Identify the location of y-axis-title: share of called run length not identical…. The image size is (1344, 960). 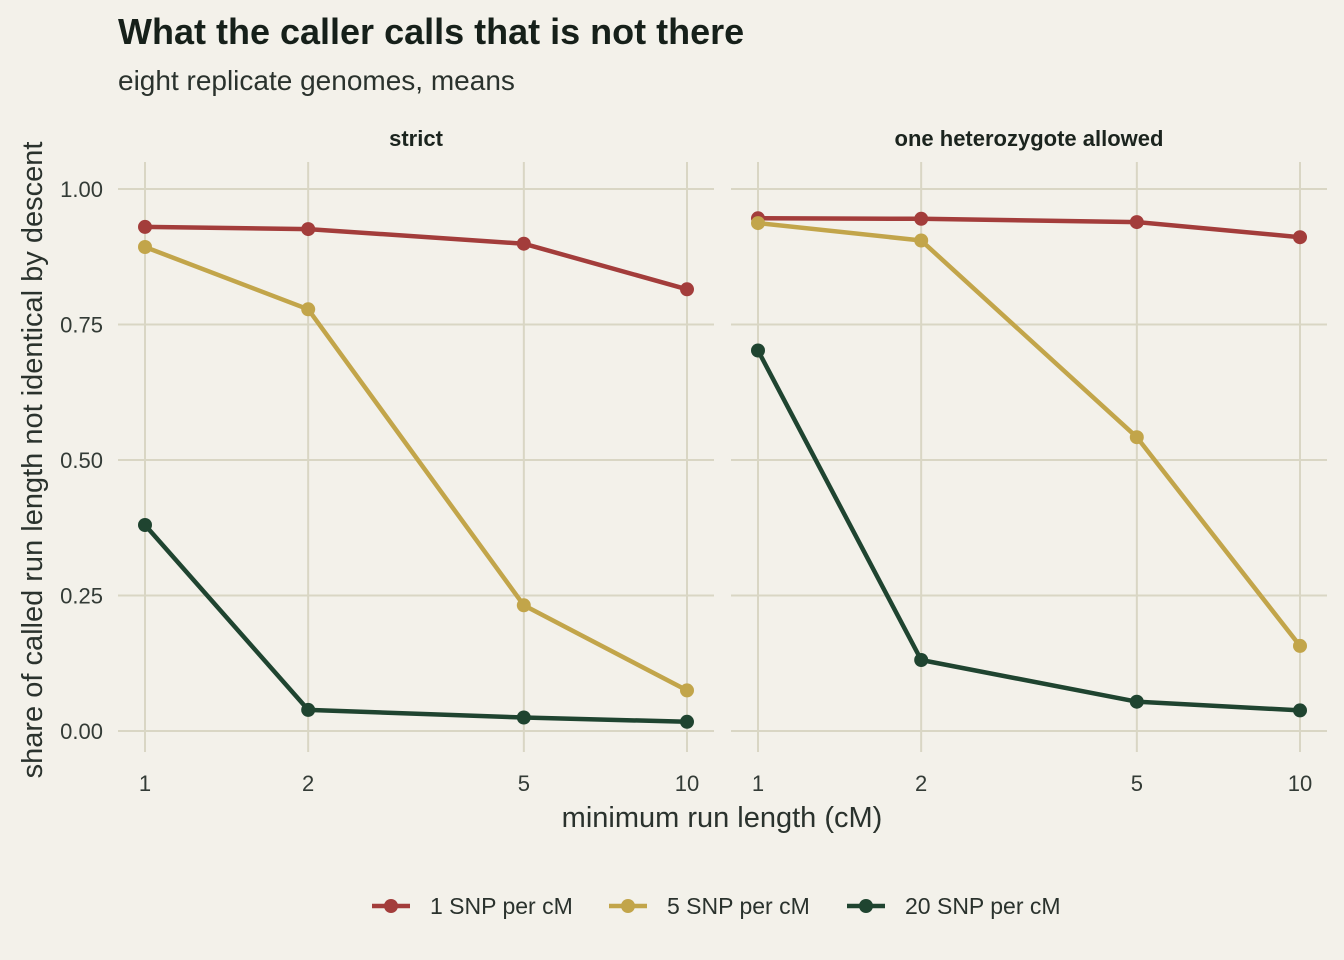
(33, 460).